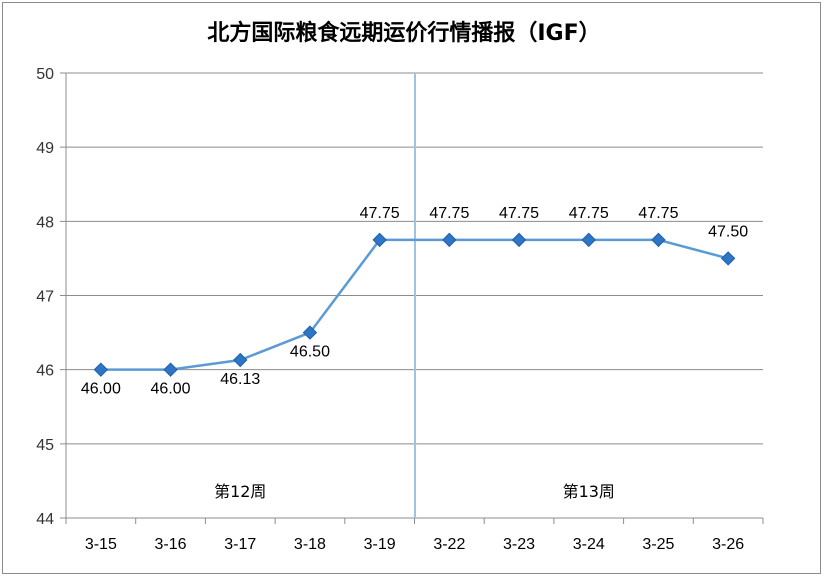  What do you see at coordinates (519, 544) in the screenshot?
I see `x-tick-label: 3-23` at bounding box center [519, 544].